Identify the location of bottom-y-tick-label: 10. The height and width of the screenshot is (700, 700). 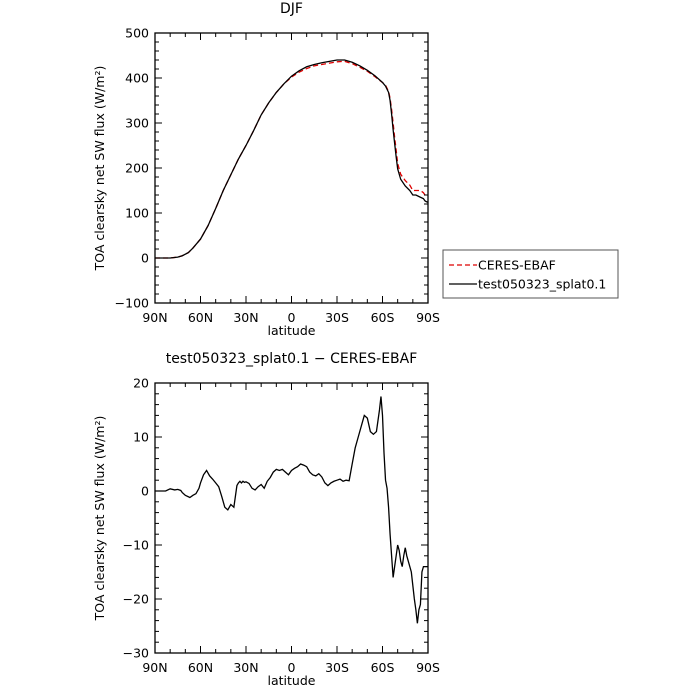
(141, 437).